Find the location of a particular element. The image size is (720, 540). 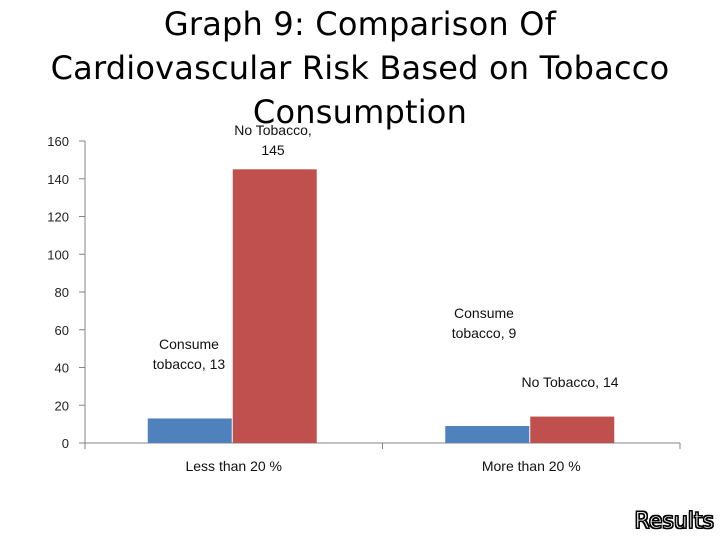

chart-title-line-3: Consumption is located at coordinates (360, 112).